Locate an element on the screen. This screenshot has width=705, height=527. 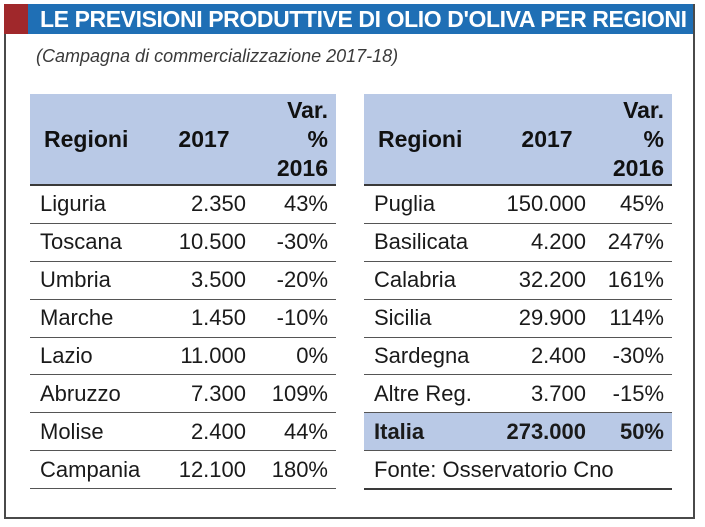
var-cell: 44% is located at coordinates (298, 432).